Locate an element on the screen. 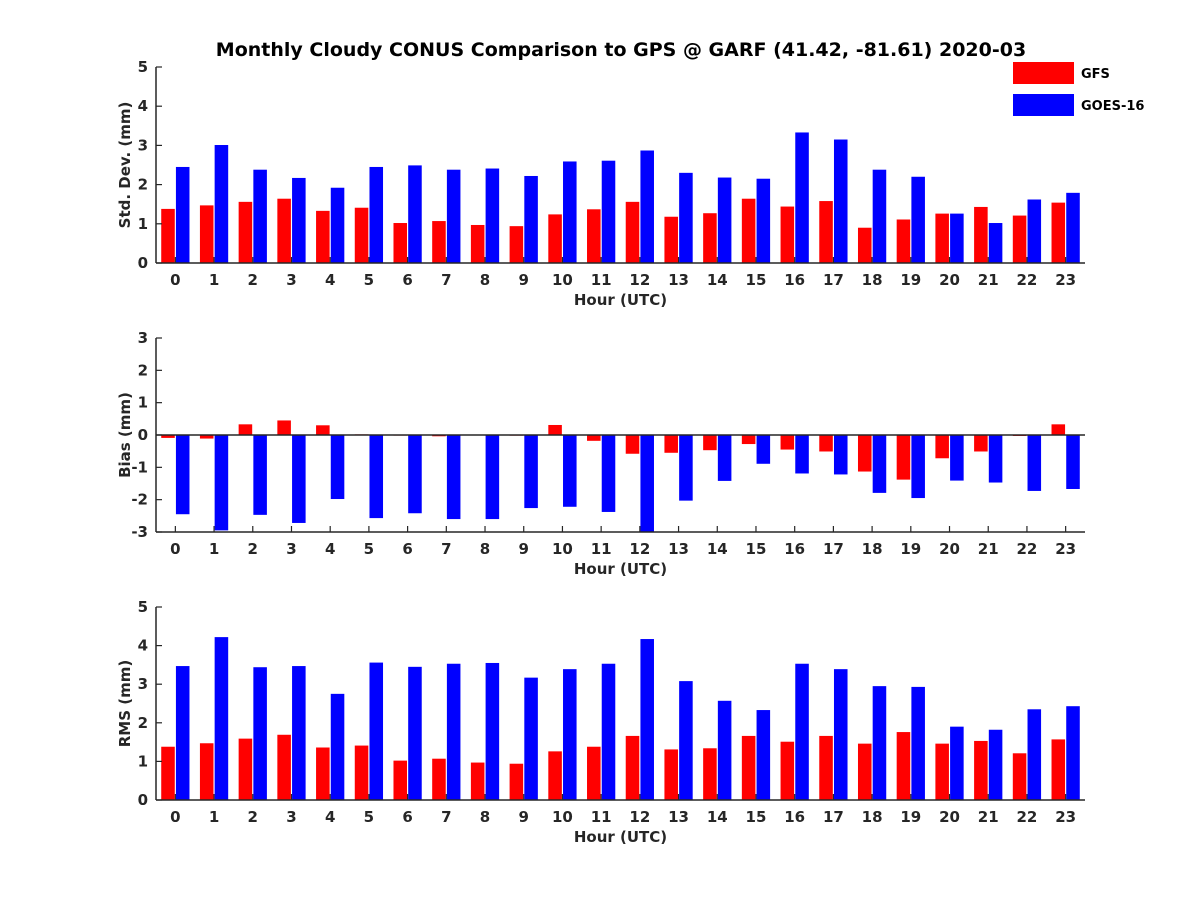  y-tick-label: 0 is located at coordinates (143, 800).